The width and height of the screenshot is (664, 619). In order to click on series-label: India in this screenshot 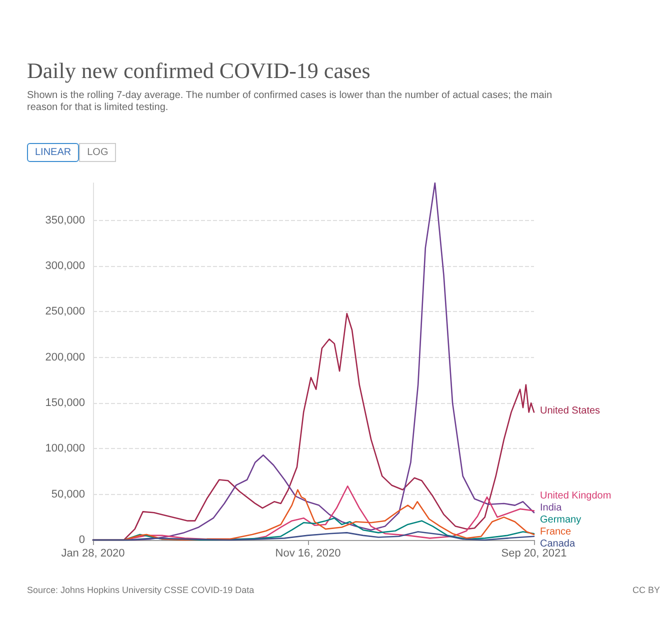, I will do `click(551, 508)`.